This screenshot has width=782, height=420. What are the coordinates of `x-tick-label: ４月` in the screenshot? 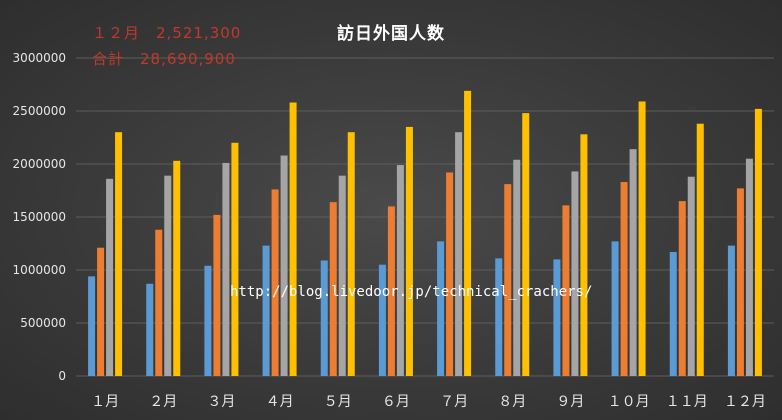 It's located at (280, 402).